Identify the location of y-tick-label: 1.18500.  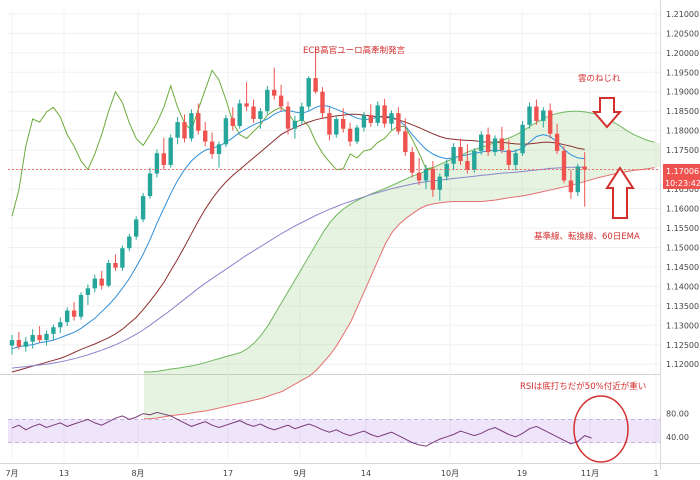
(682, 111).